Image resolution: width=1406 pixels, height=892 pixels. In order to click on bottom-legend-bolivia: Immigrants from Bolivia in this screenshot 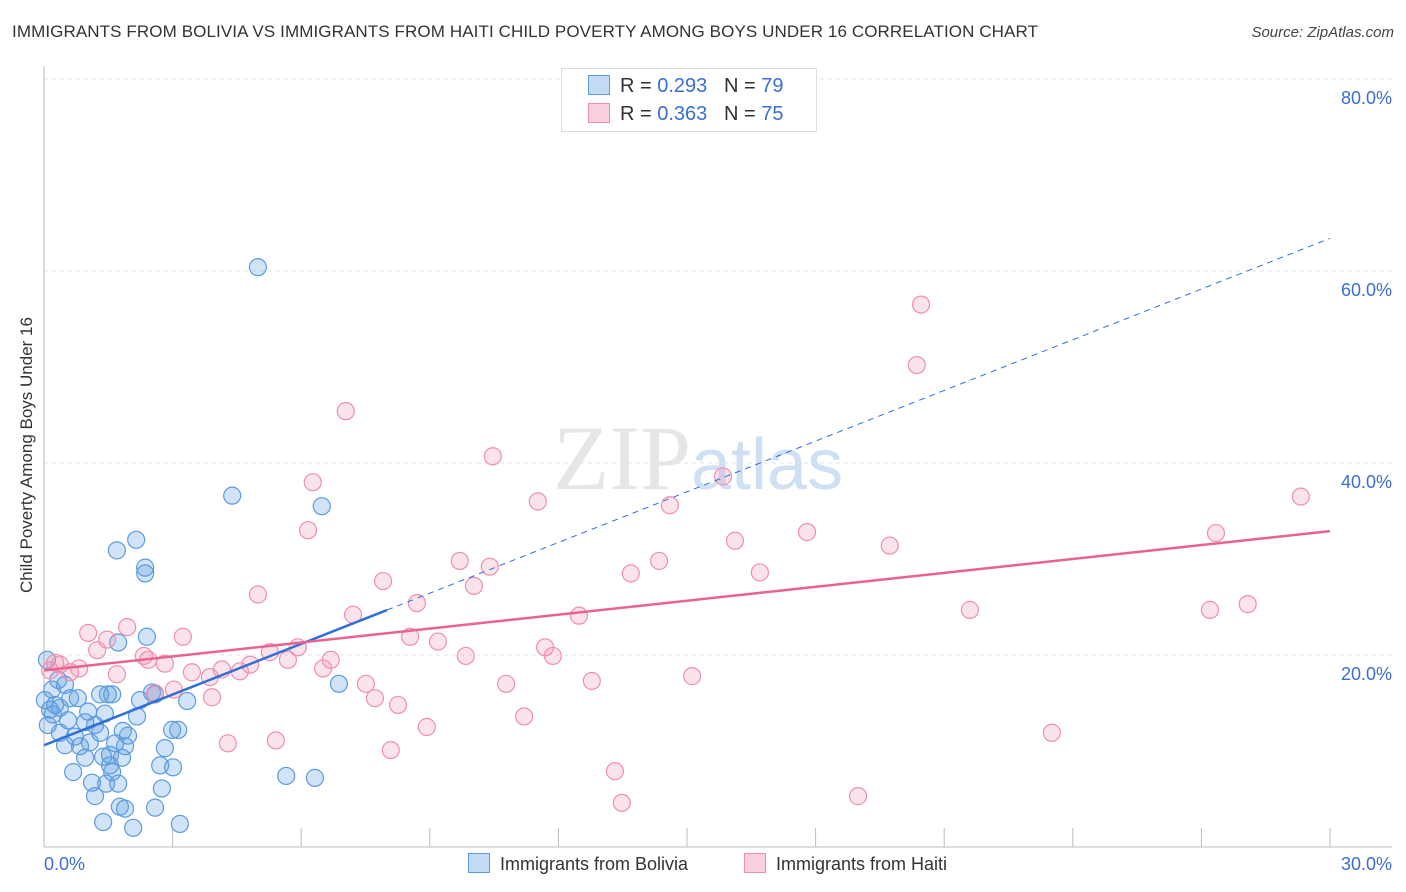, I will do `click(578, 864)`.